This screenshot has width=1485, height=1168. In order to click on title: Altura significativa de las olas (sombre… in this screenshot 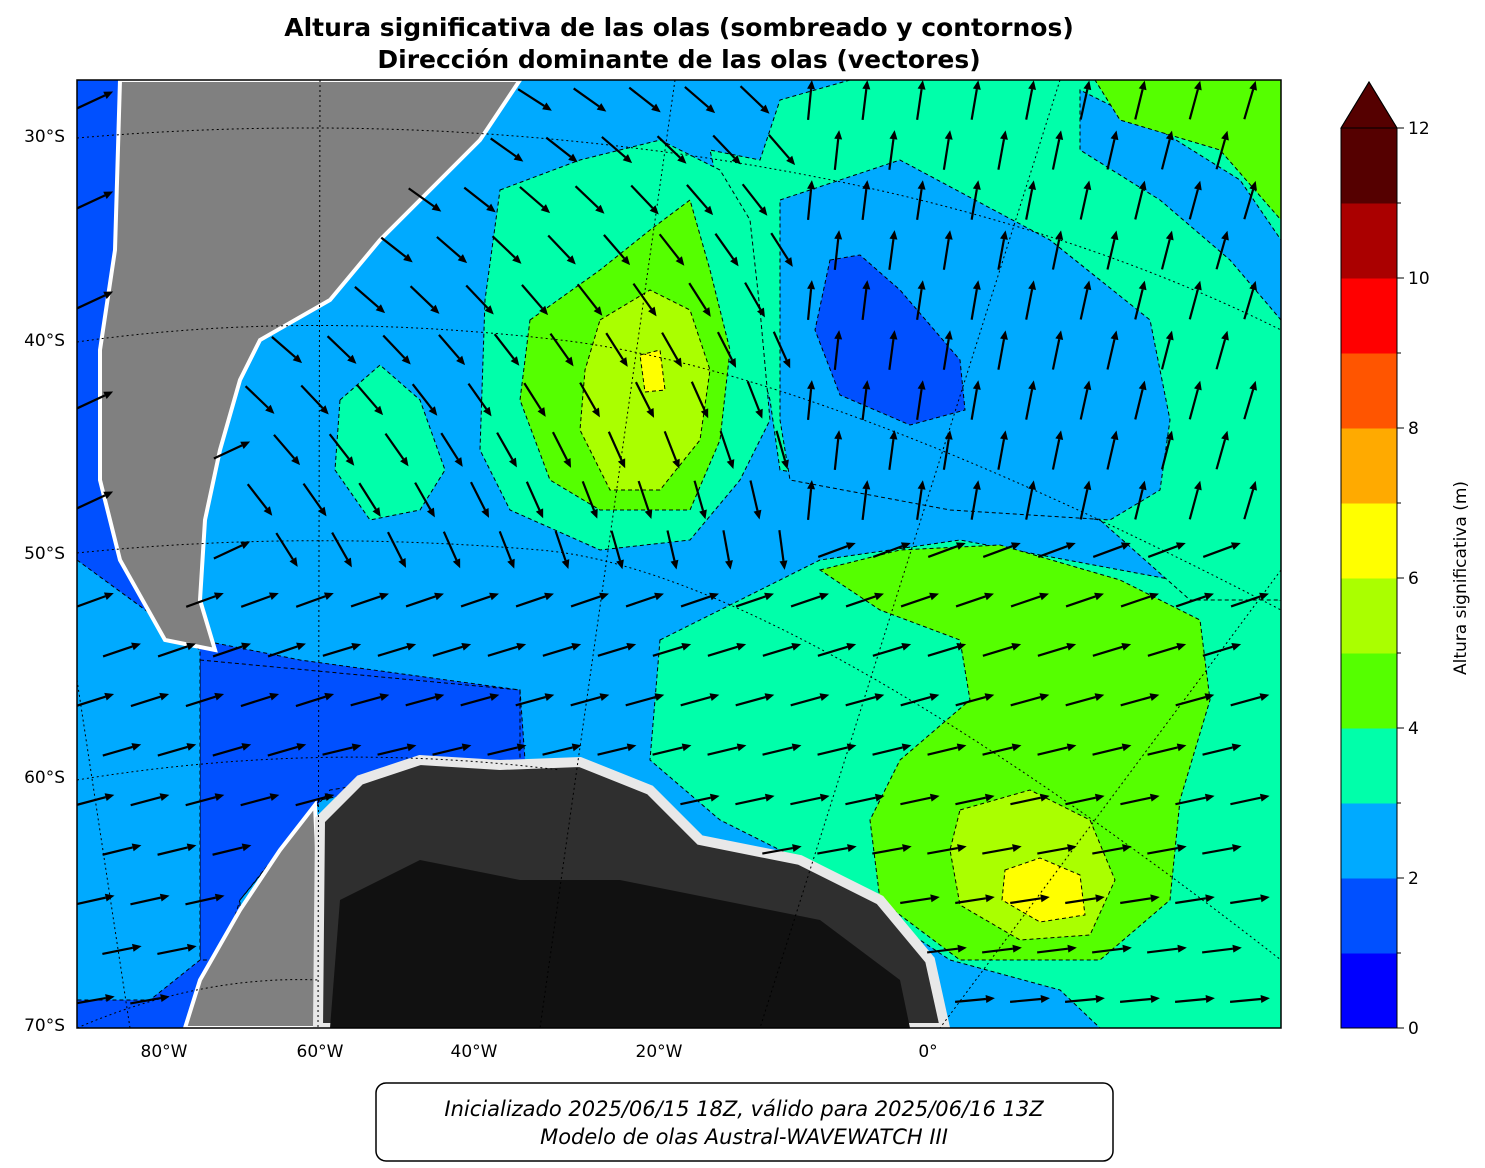, I will do `click(679, 27)`.